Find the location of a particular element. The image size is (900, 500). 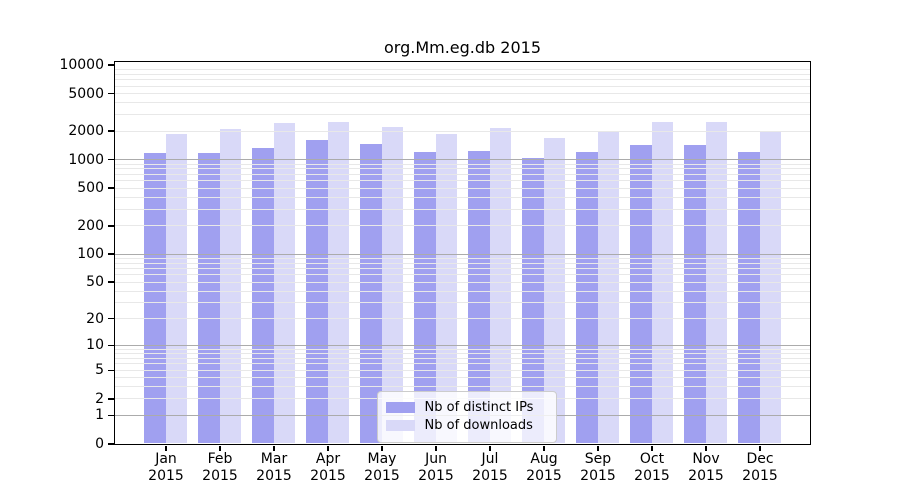

y-tick-label: 200 is located at coordinates (90, 225).